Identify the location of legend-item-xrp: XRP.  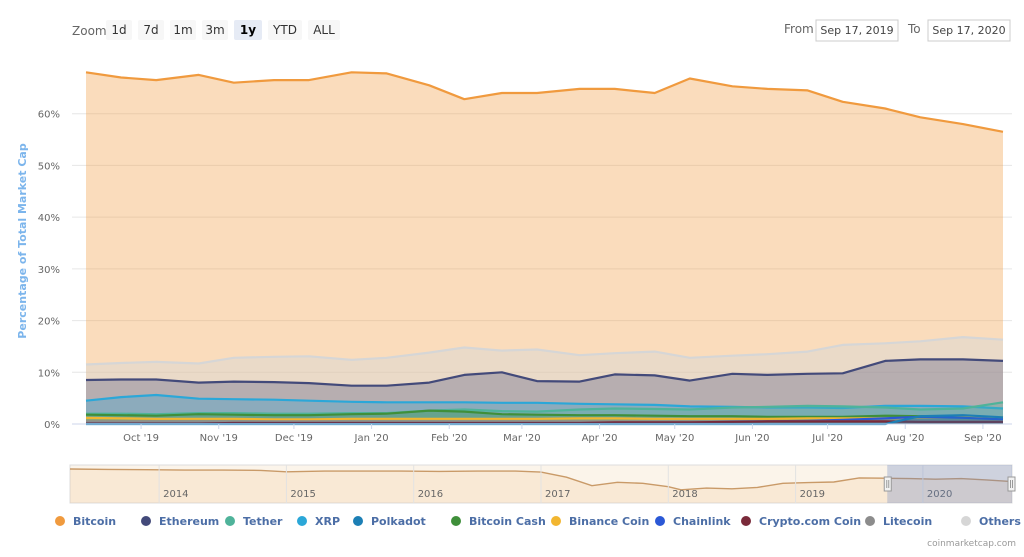
(318, 521).